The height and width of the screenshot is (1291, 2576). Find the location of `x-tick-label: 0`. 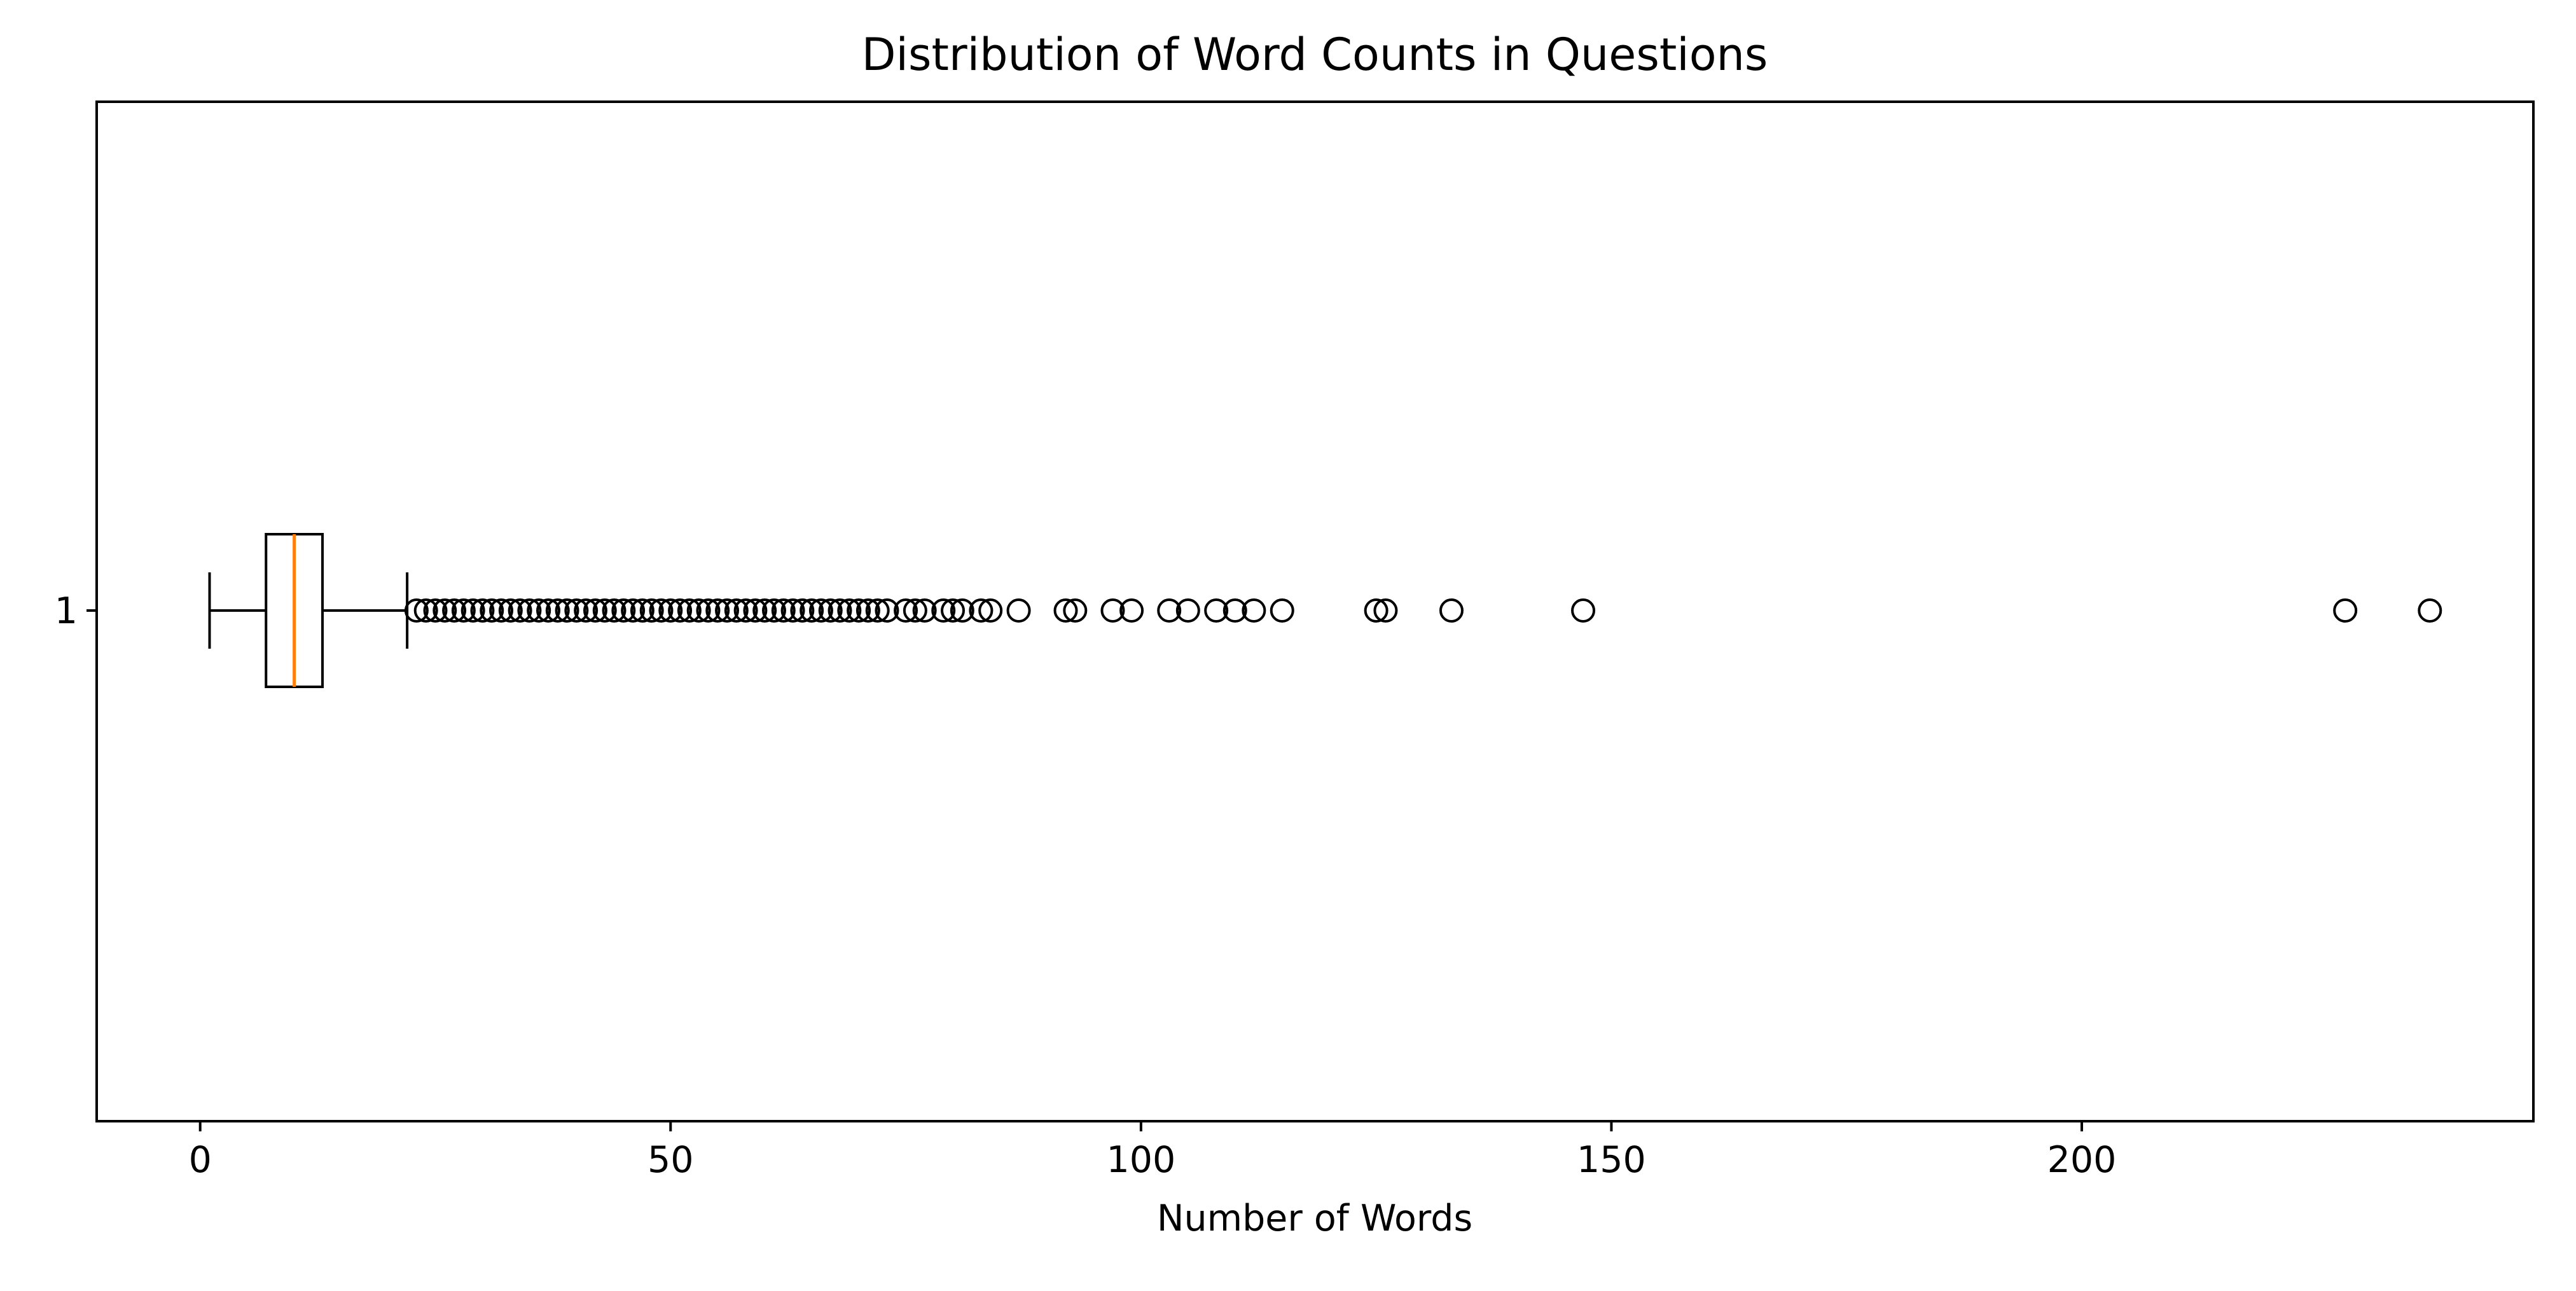

x-tick-label: 0 is located at coordinates (200, 1160).